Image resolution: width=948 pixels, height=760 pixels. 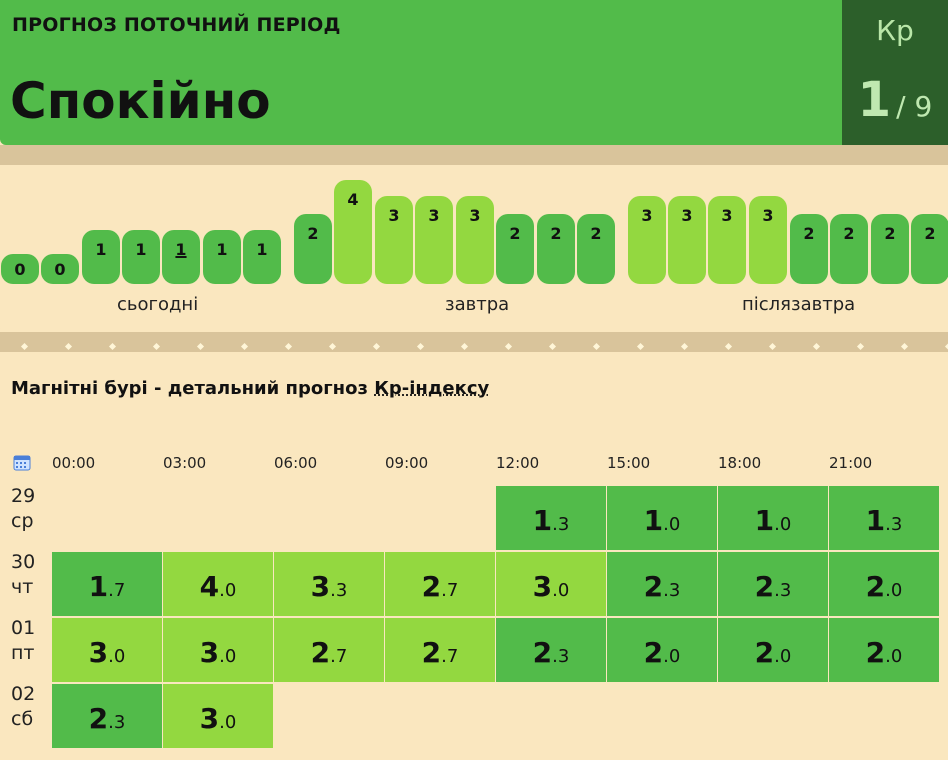 What do you see at coordinates (851, 463) in the screenshot?
I see `time-column-header: 21:00` at bounding box center [851, 463].